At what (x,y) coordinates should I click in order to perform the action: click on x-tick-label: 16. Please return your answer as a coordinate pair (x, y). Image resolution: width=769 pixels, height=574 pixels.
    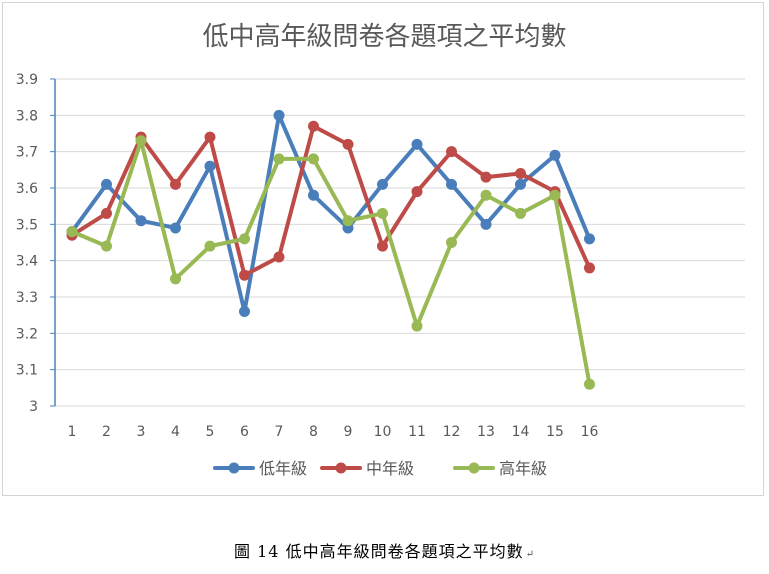
    Looking at the image, I should click on (590, 432).